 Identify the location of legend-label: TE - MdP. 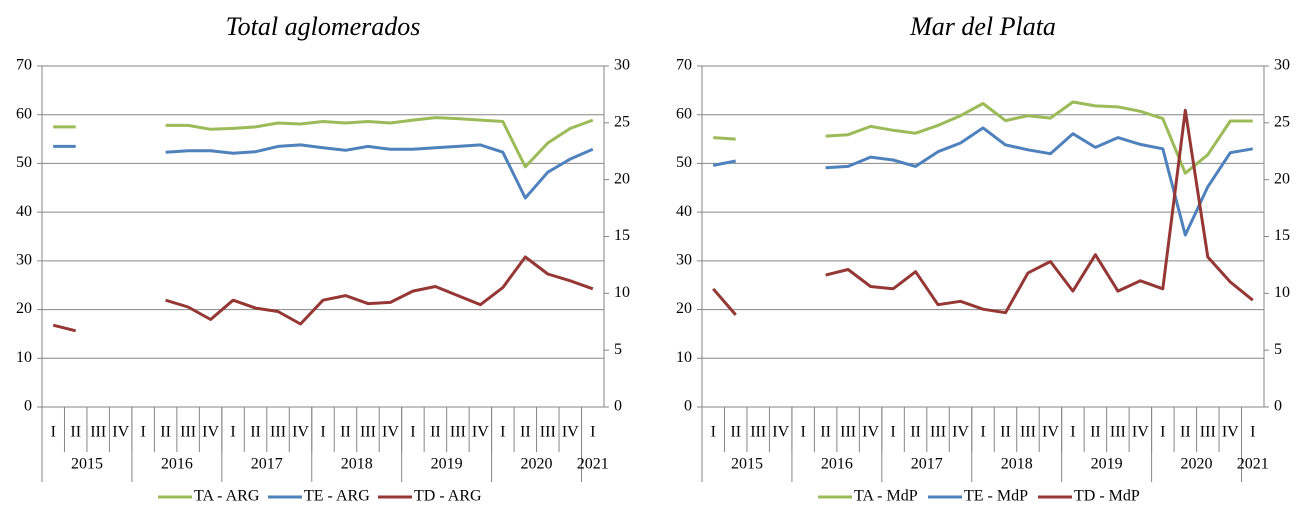
(996, 496).